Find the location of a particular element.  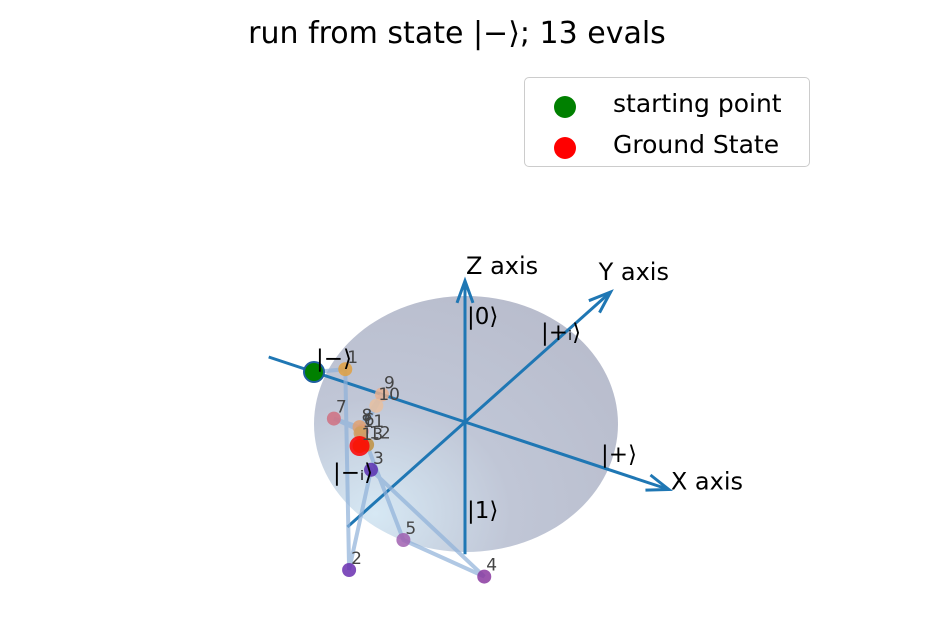

evaluation-label-9: 9 is located at coordinates (389, 384).